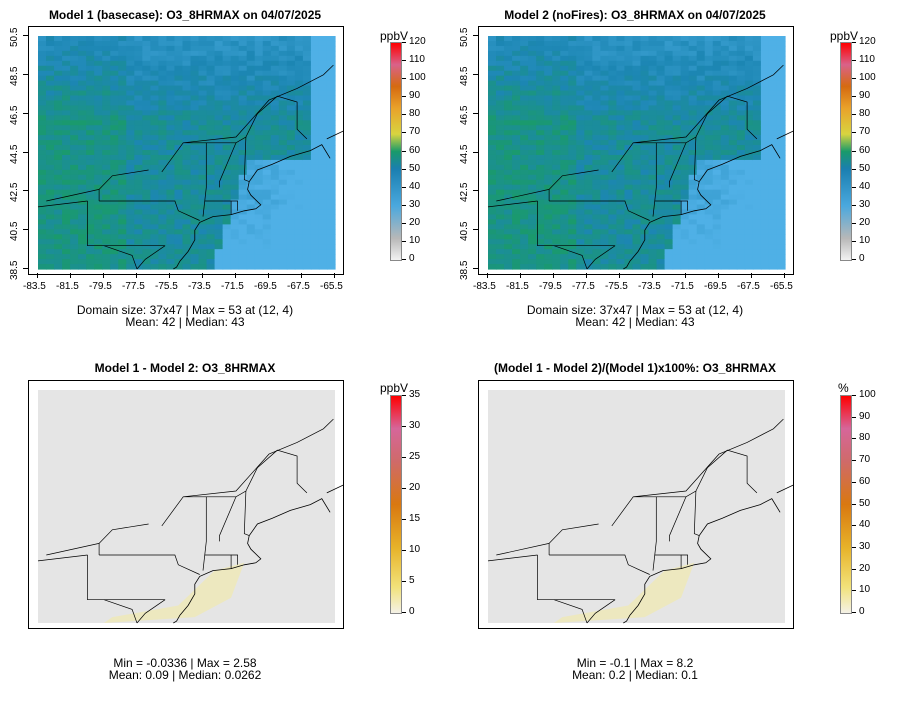 This screenshot has height=706, width=900. What do you see at coordinates (25, 35) in the screenshot?
I see `y-tick-mark` at bounding box center [25, 35].